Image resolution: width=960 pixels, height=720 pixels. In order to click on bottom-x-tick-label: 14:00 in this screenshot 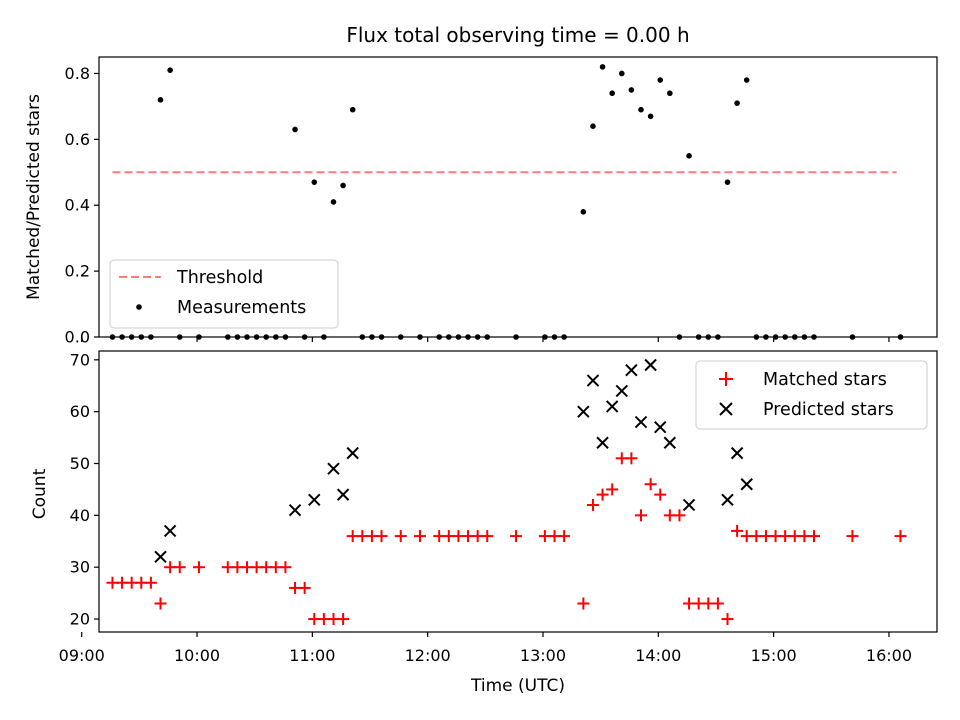, I will do `click(658, 655)`.